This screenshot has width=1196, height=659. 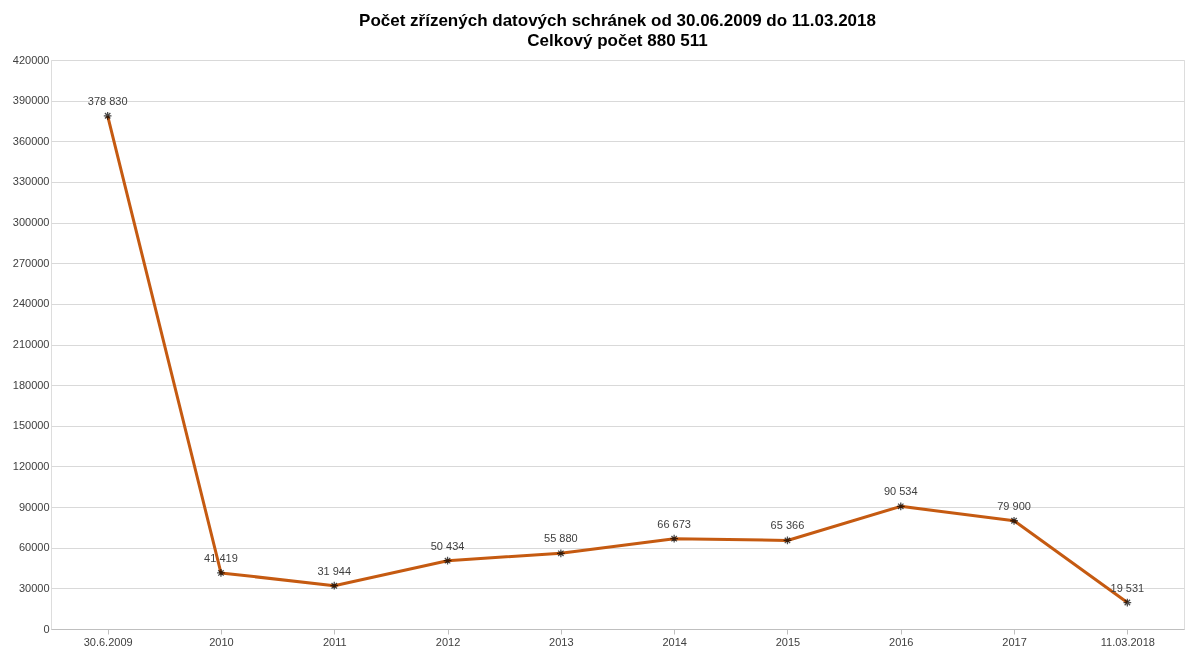 What do you see at coordinates (901, 641) in the screenshot?
I see `x-tick-label: 2016` at bounding box center [901, 641].